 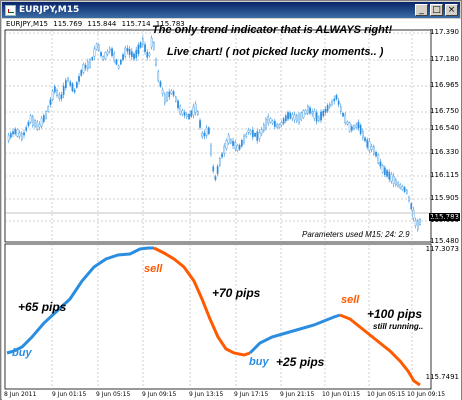 I want to click on price-label: 117.390, so click(x=444, y=32).